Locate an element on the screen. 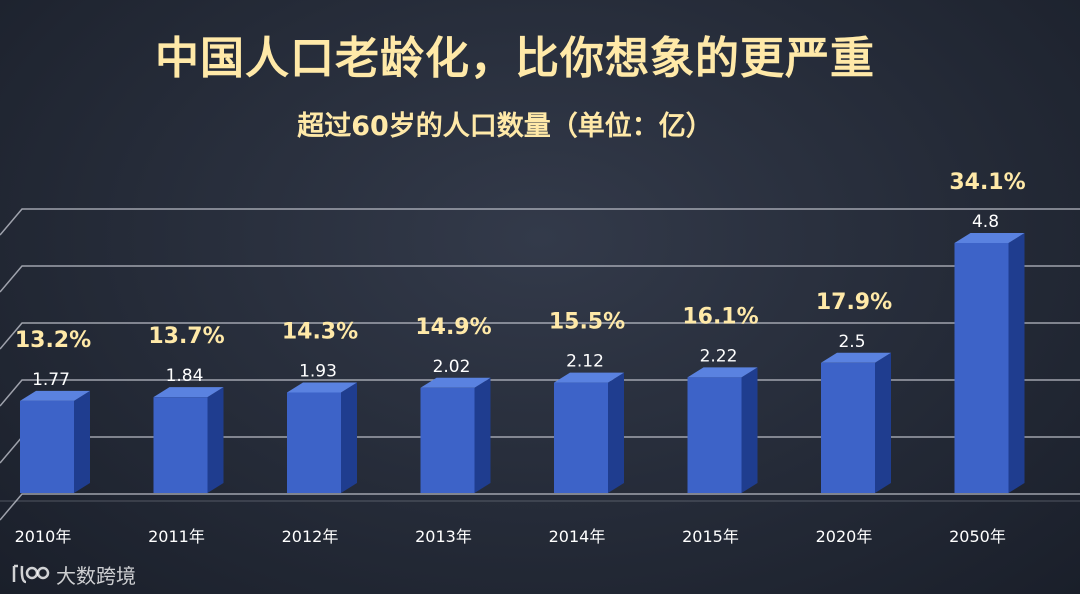  percent-label: 34.1% is located at coordinates (987, 182).